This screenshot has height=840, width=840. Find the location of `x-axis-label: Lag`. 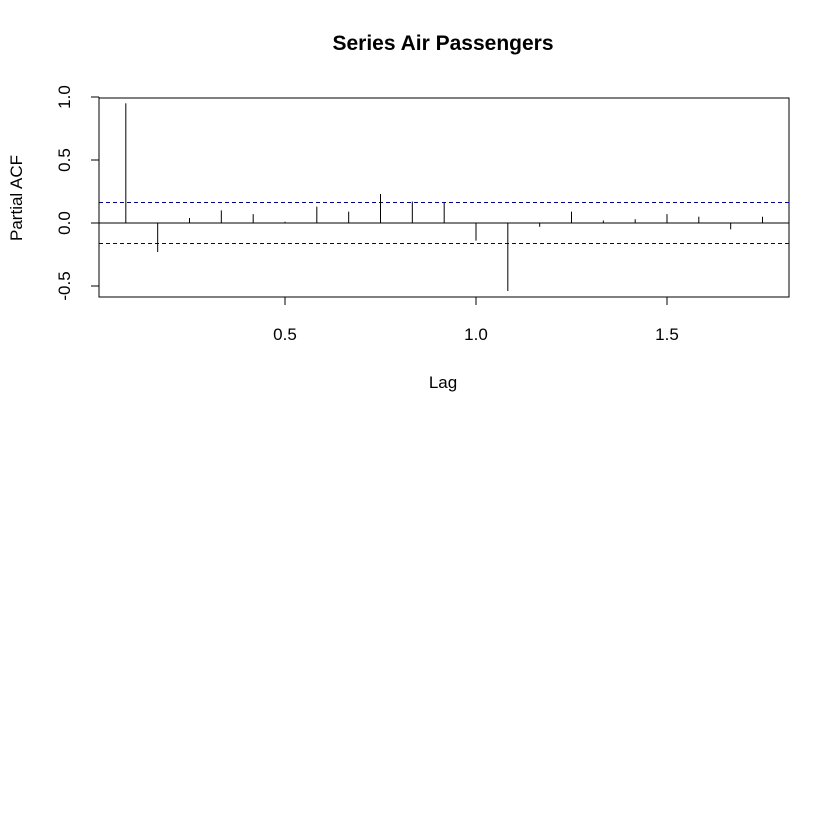

x-axis-label: Lag is located at coordinates (443, 382).